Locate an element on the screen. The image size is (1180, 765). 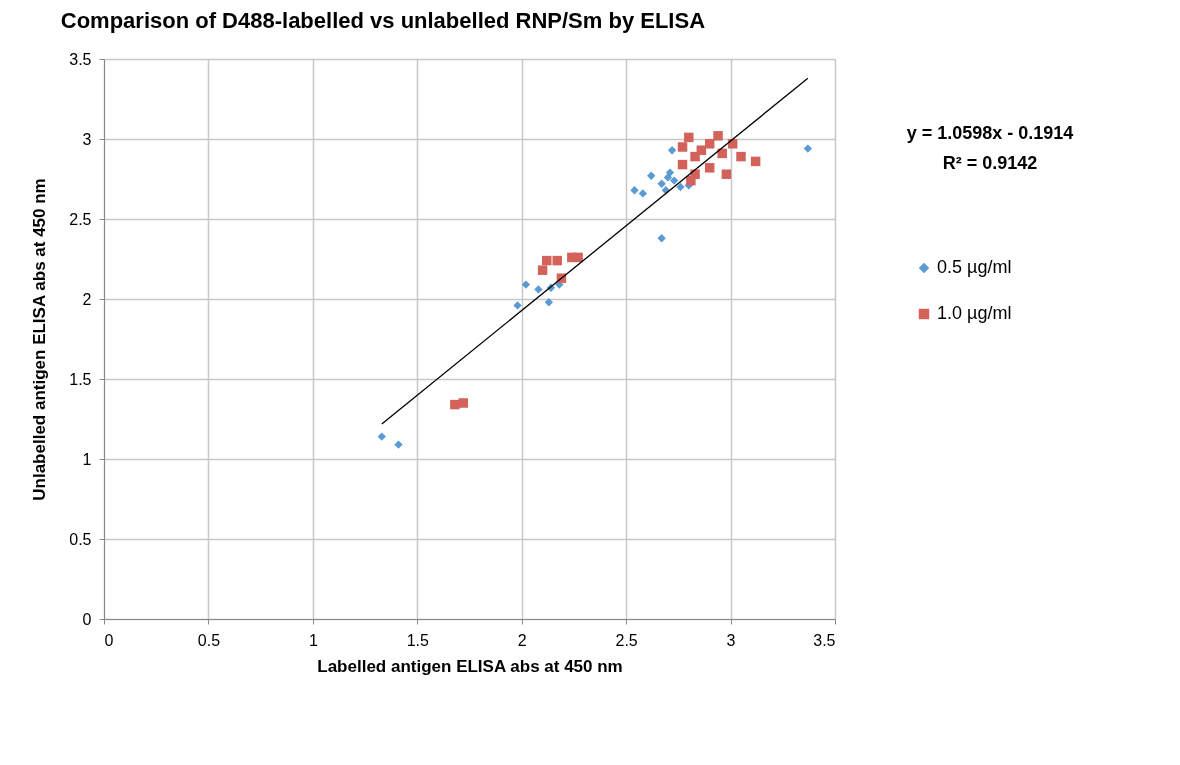
y-tick-label: 2.5 is located at coordinates (80, 219).